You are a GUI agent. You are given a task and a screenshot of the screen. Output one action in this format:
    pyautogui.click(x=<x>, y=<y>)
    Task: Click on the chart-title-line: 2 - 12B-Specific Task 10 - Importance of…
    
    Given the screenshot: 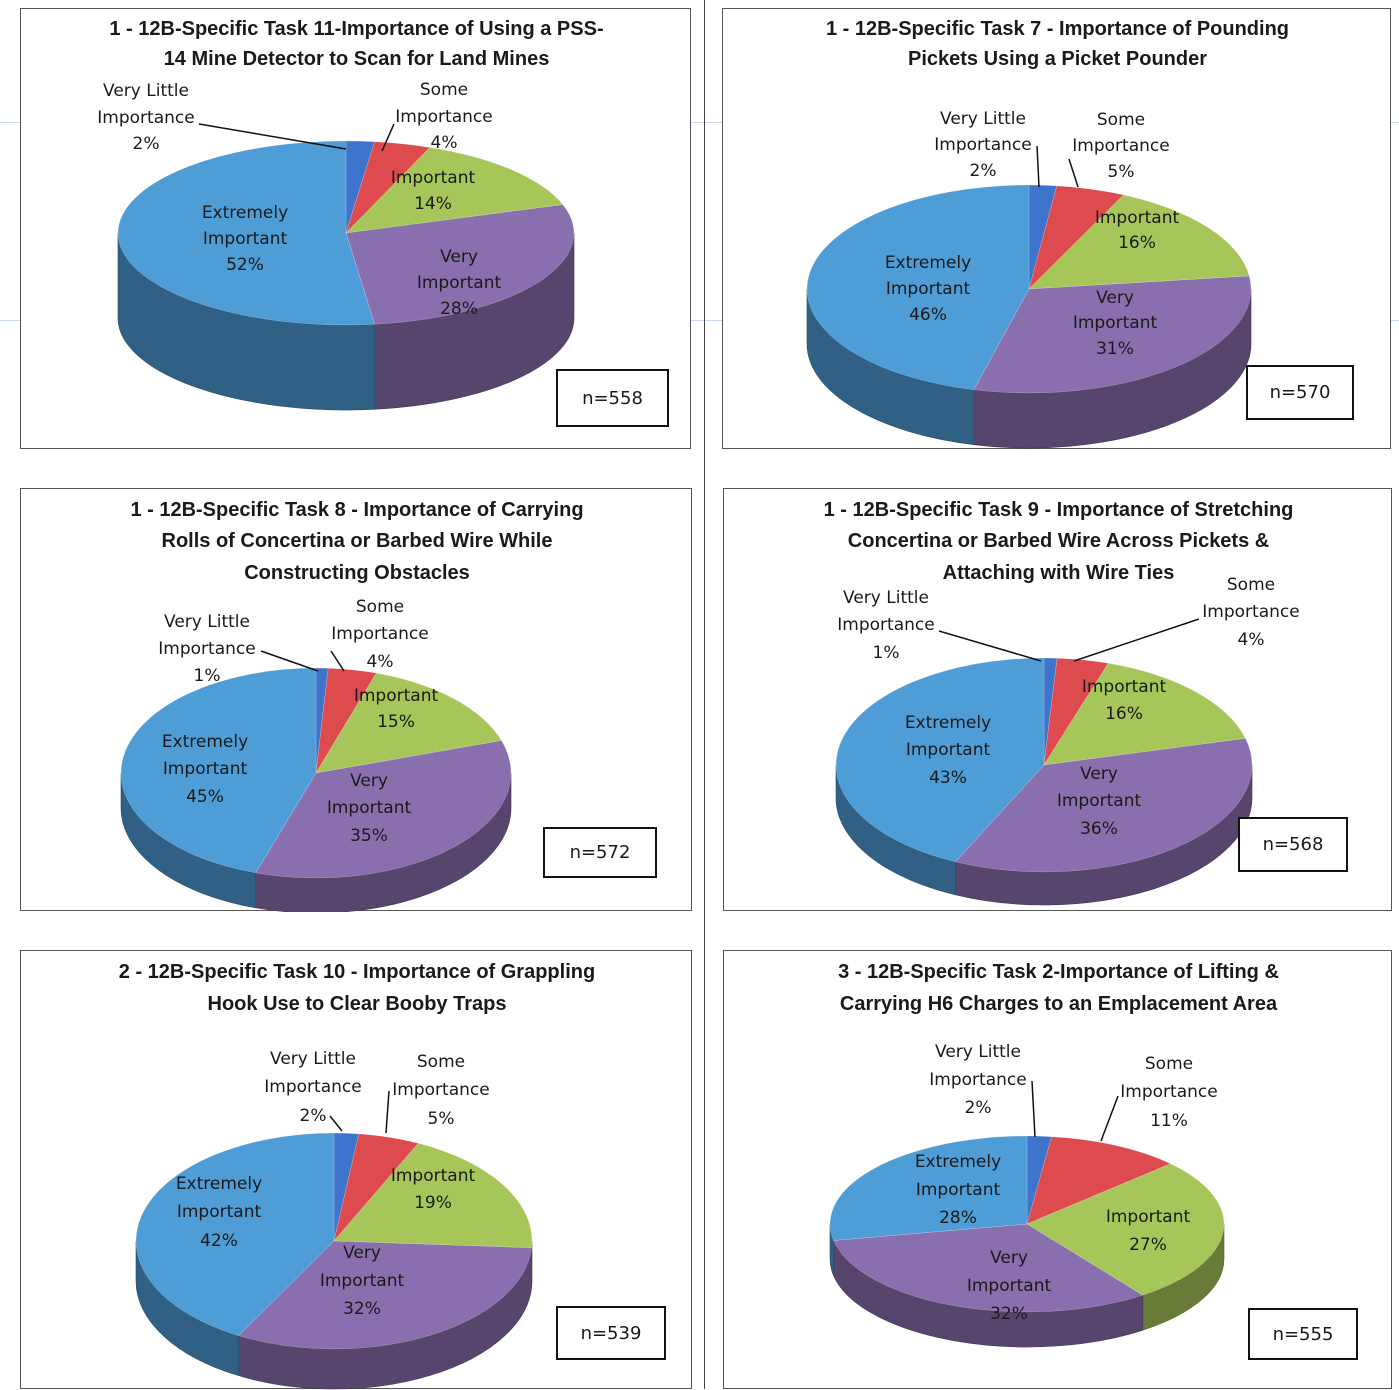 What is the action you would take?
    pyautogui.click(x=357, y=972)
    